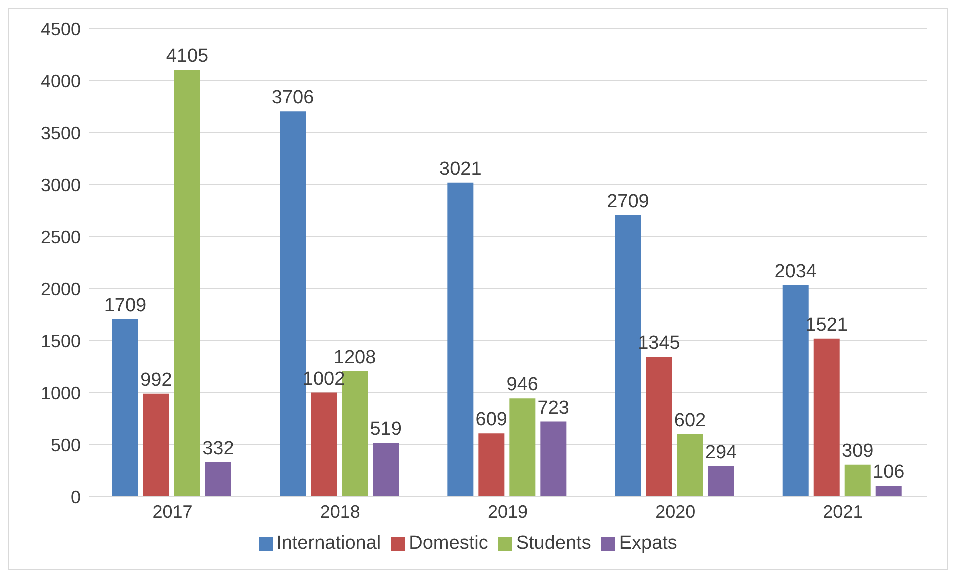 The height and width of the screenshot is (575, 957). Describe the element at coordinates (60, 289) in the screenshot. I see `y-tick-label: 2000` at that location.